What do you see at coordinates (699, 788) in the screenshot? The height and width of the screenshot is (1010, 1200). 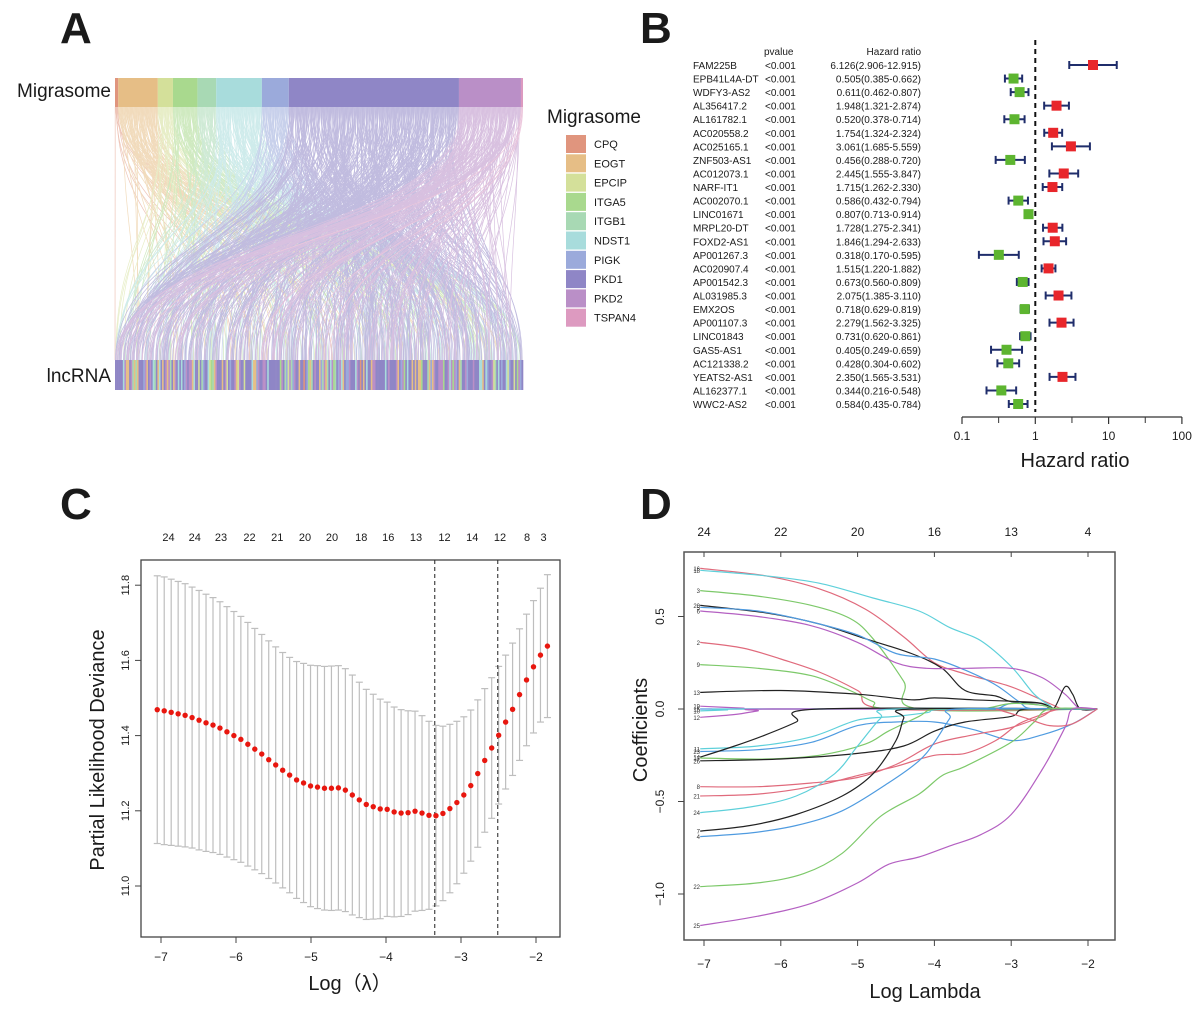 I see `coef-path-label: 8` at bounding box center [699, 788].